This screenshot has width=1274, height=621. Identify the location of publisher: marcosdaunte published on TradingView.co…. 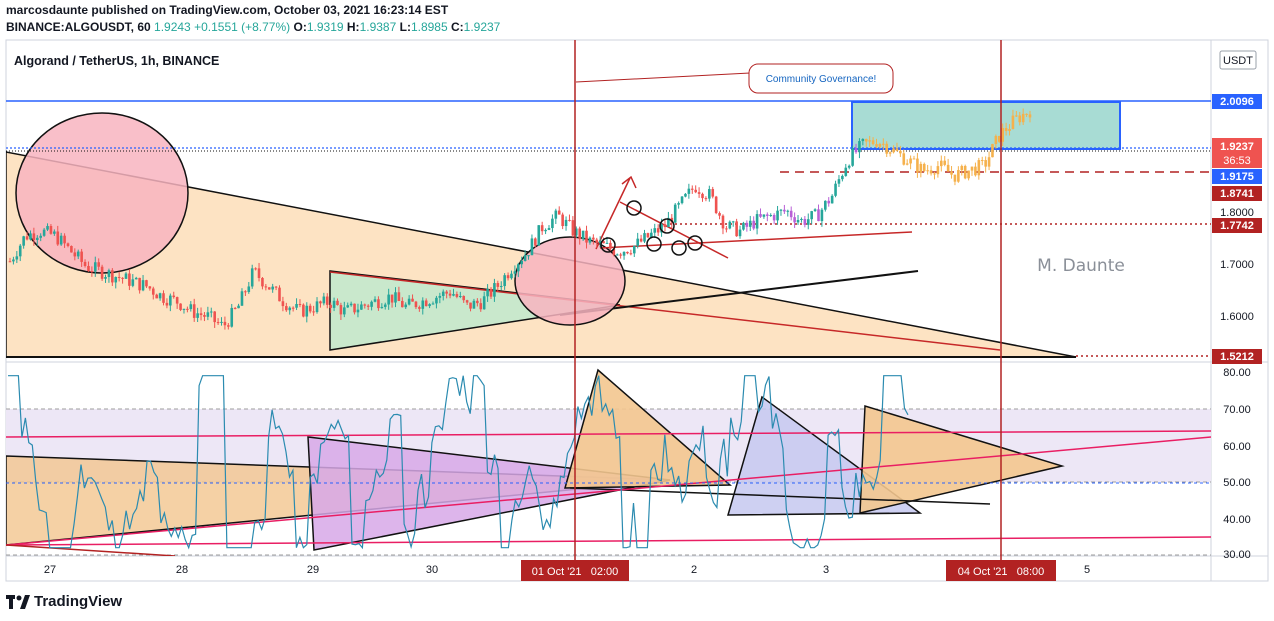
(227, 10).